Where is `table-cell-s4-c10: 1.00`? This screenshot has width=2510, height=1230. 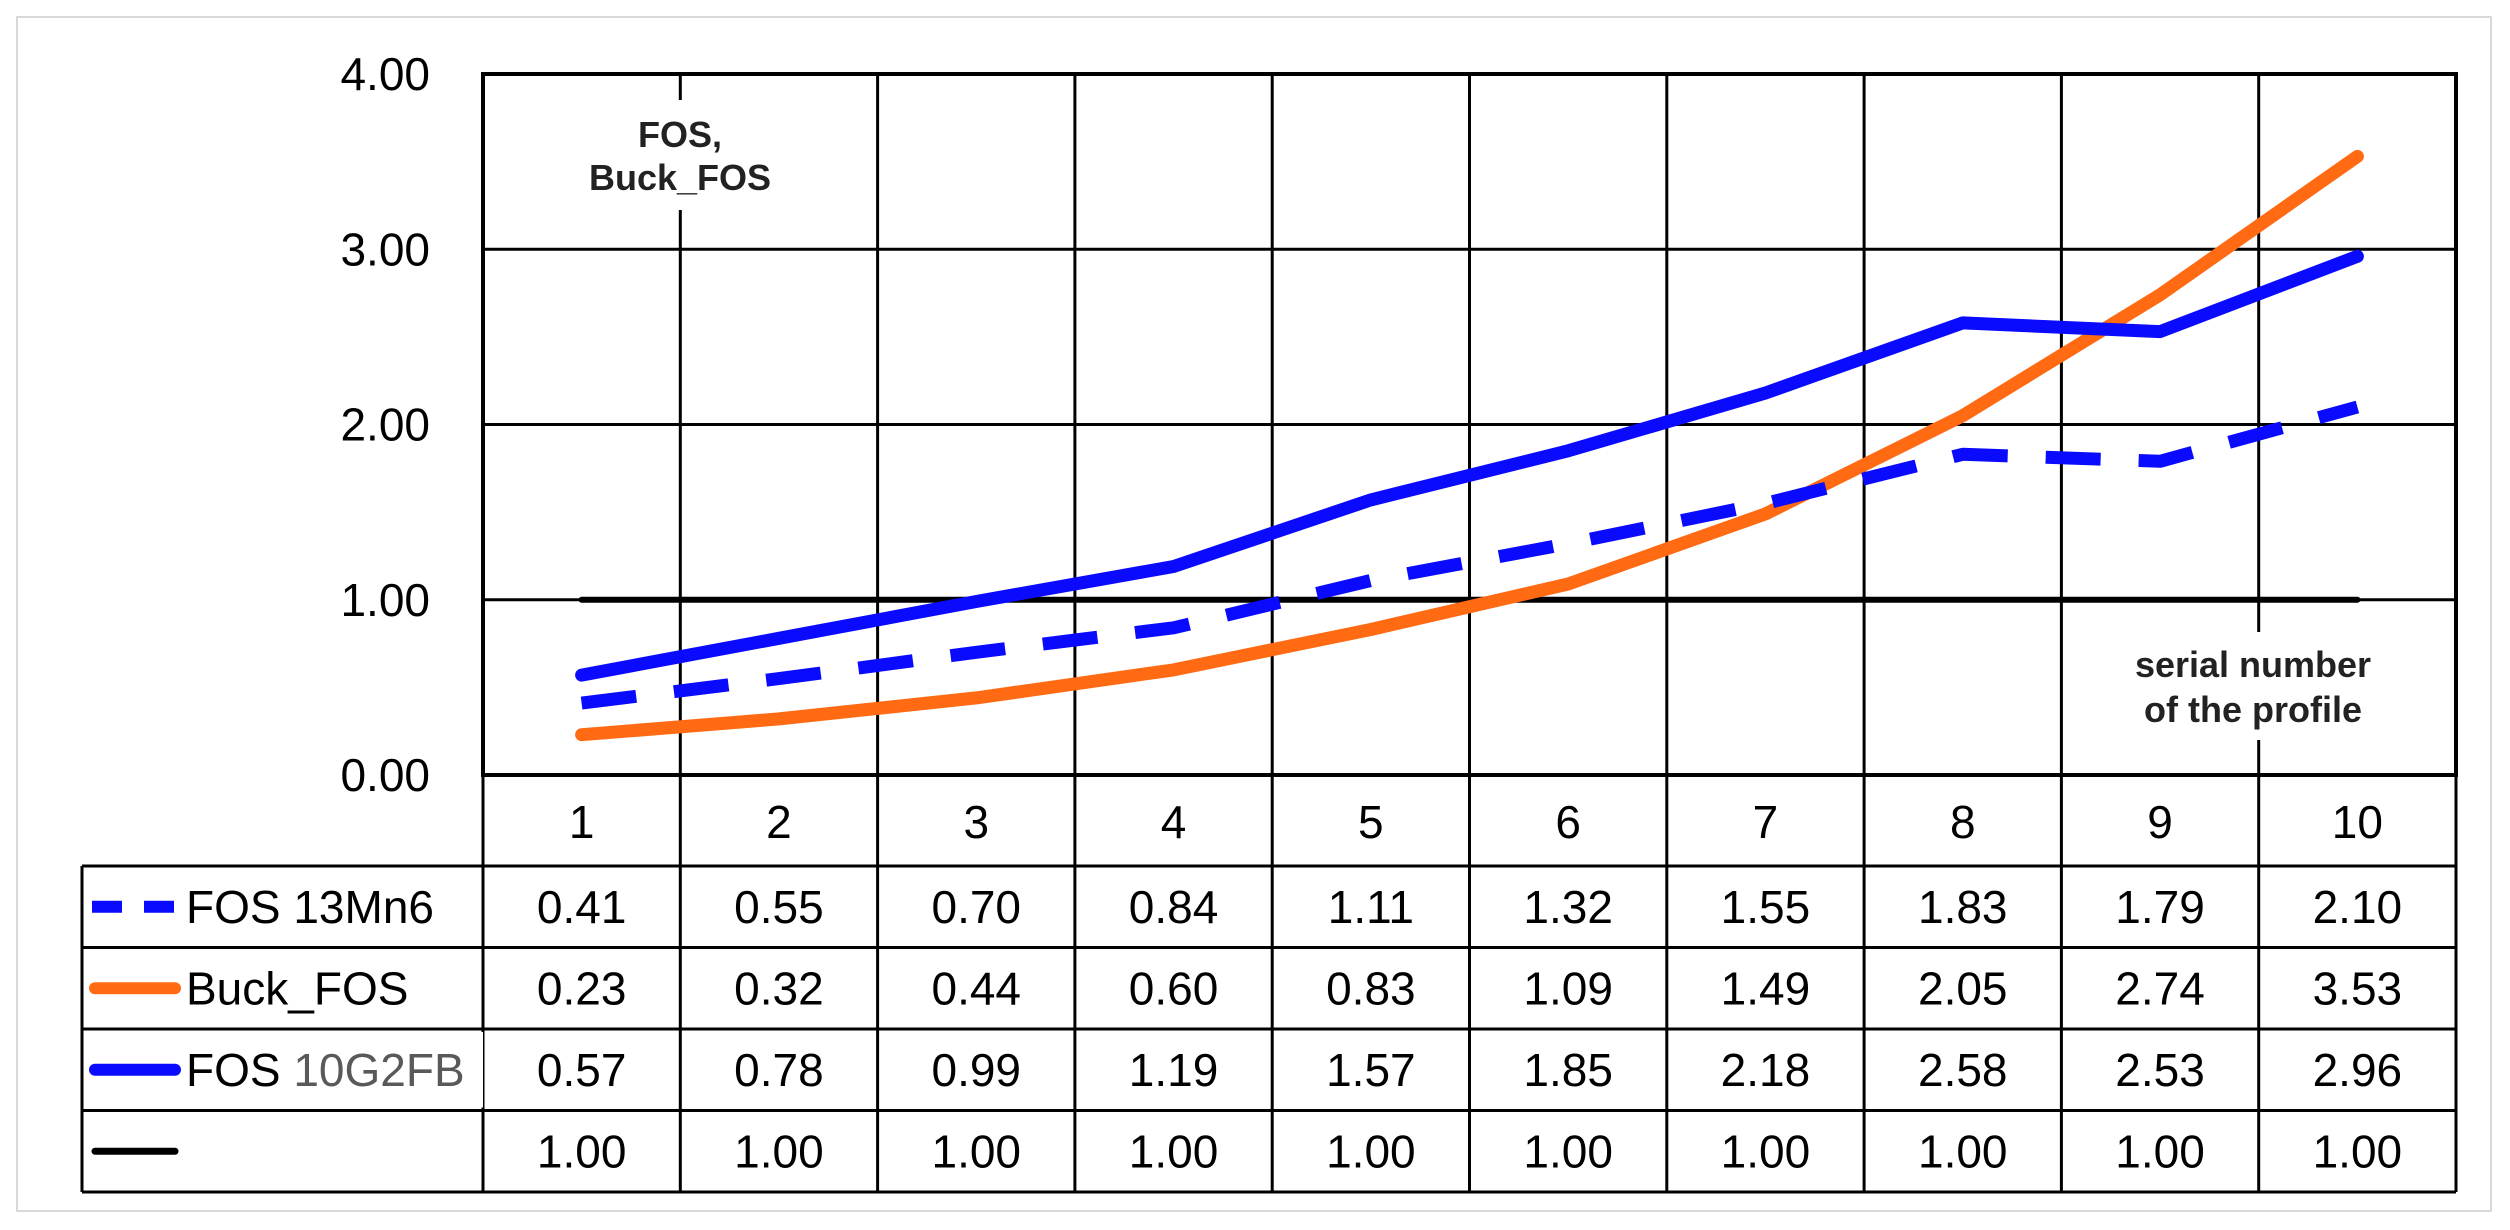 table-cell-s4-c10: 1.00 is located at coordinates (2358, 1151).